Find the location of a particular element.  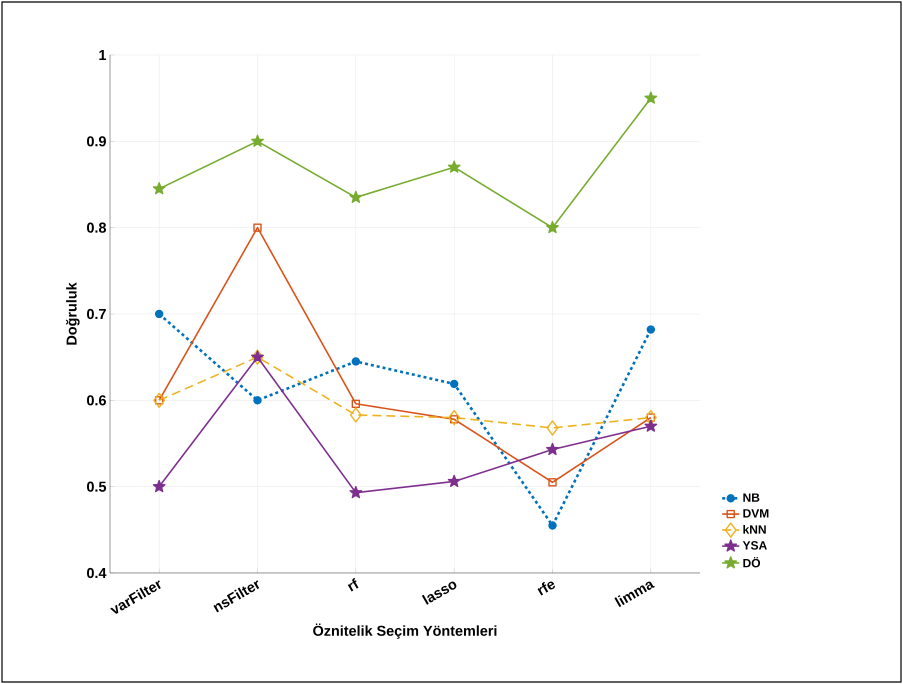

legend-label: kNN is located at coordinates (754, 529).